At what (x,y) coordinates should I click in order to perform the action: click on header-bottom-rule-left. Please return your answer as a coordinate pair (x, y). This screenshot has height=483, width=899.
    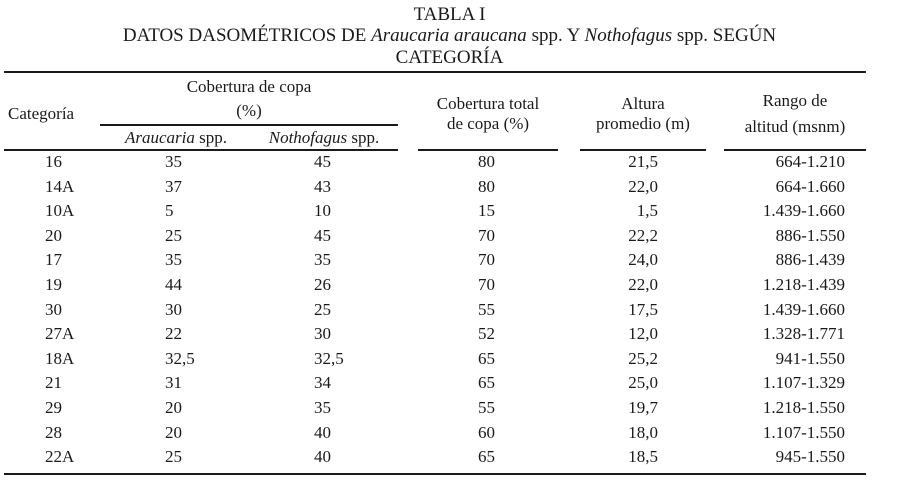
    Looking at the image, I should click on (201, 150).